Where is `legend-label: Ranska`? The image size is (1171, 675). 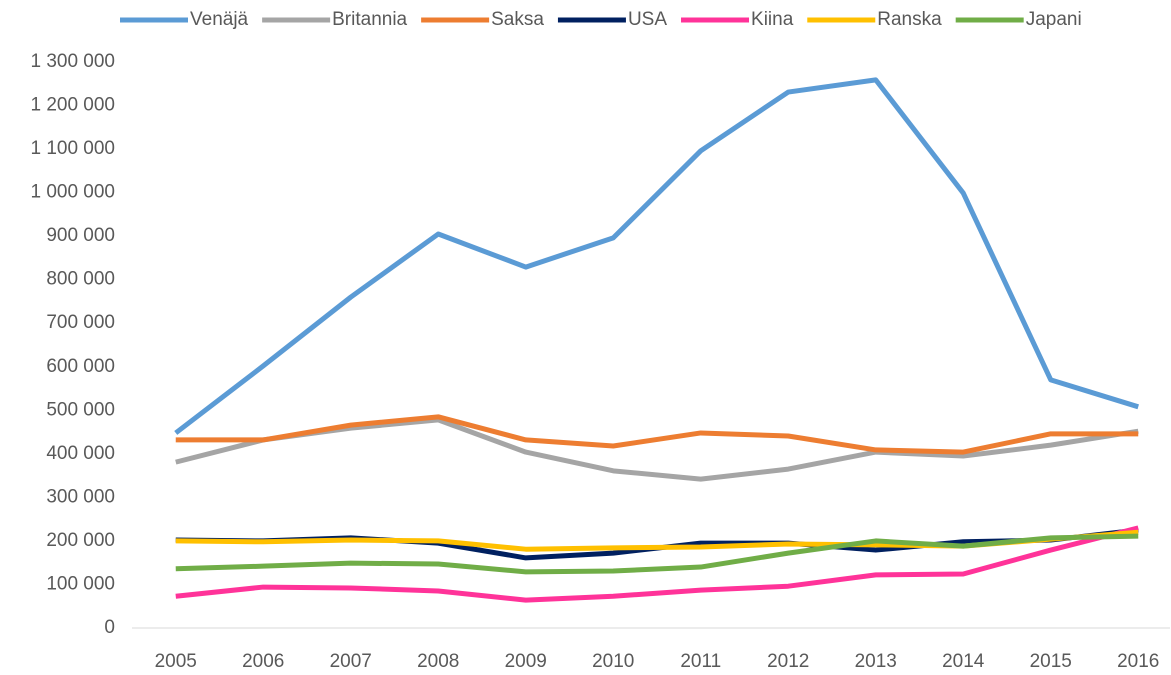 legend-label: Ranska is located at coordinates (909, 19).